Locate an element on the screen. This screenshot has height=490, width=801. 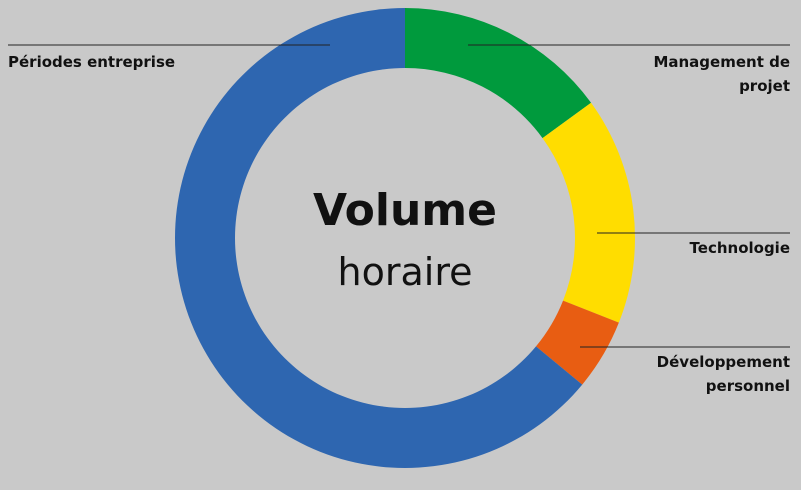
center-title: Volume is located at coordinates (405, 210).